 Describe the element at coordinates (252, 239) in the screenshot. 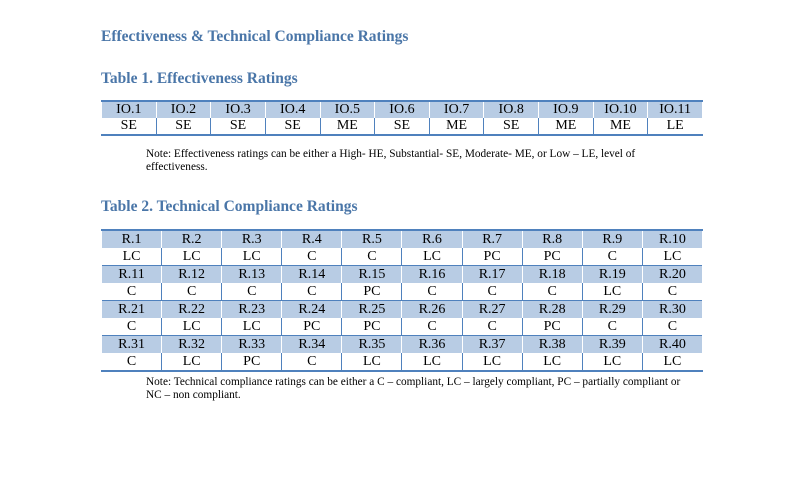

I see `recommendation-header-cell: R.3` at that location.